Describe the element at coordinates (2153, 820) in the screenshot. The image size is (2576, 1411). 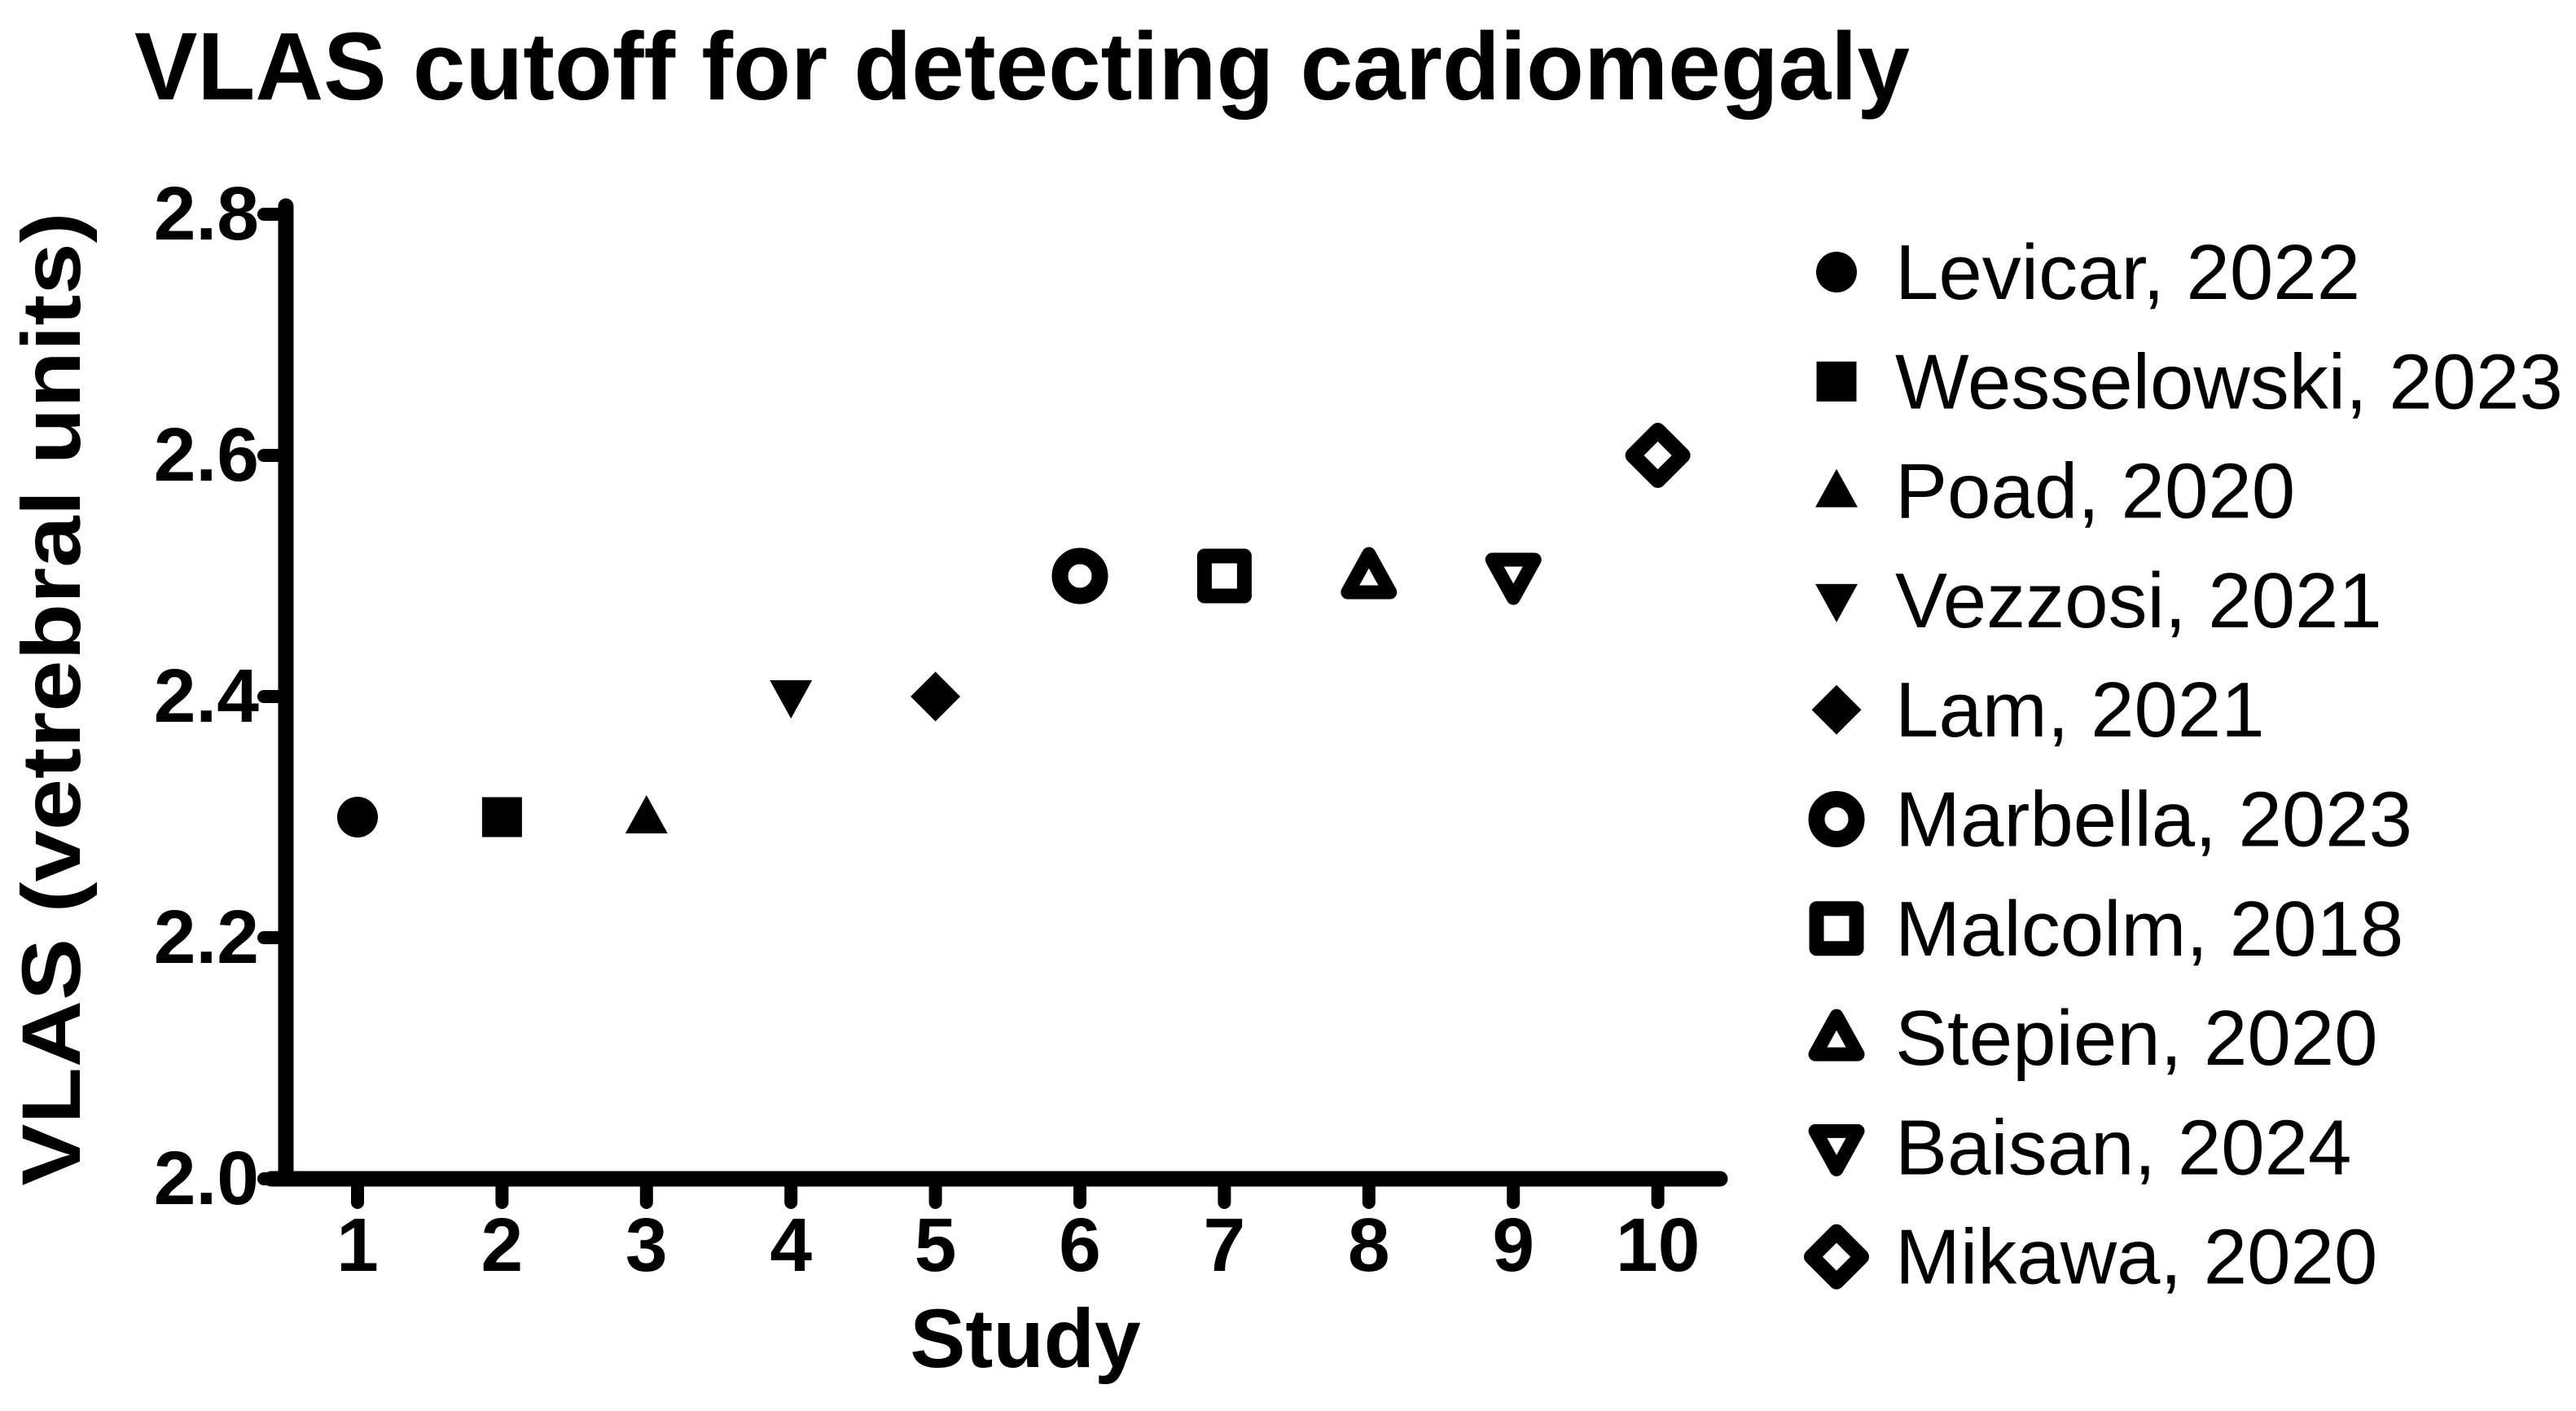
I see `legend-label: Marbella, 2023` at that location.